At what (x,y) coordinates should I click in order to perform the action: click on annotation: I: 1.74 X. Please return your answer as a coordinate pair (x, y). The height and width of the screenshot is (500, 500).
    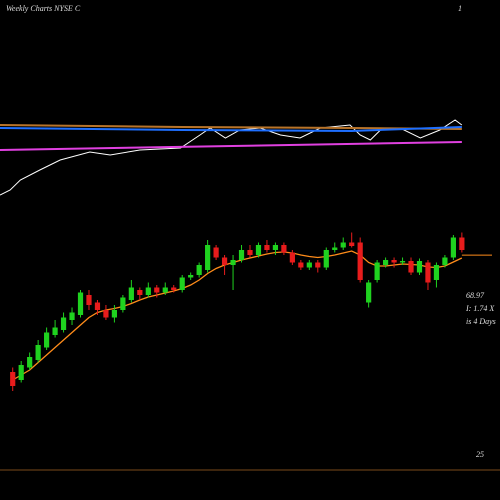
    Looking at the image, I should click on (480, 308).